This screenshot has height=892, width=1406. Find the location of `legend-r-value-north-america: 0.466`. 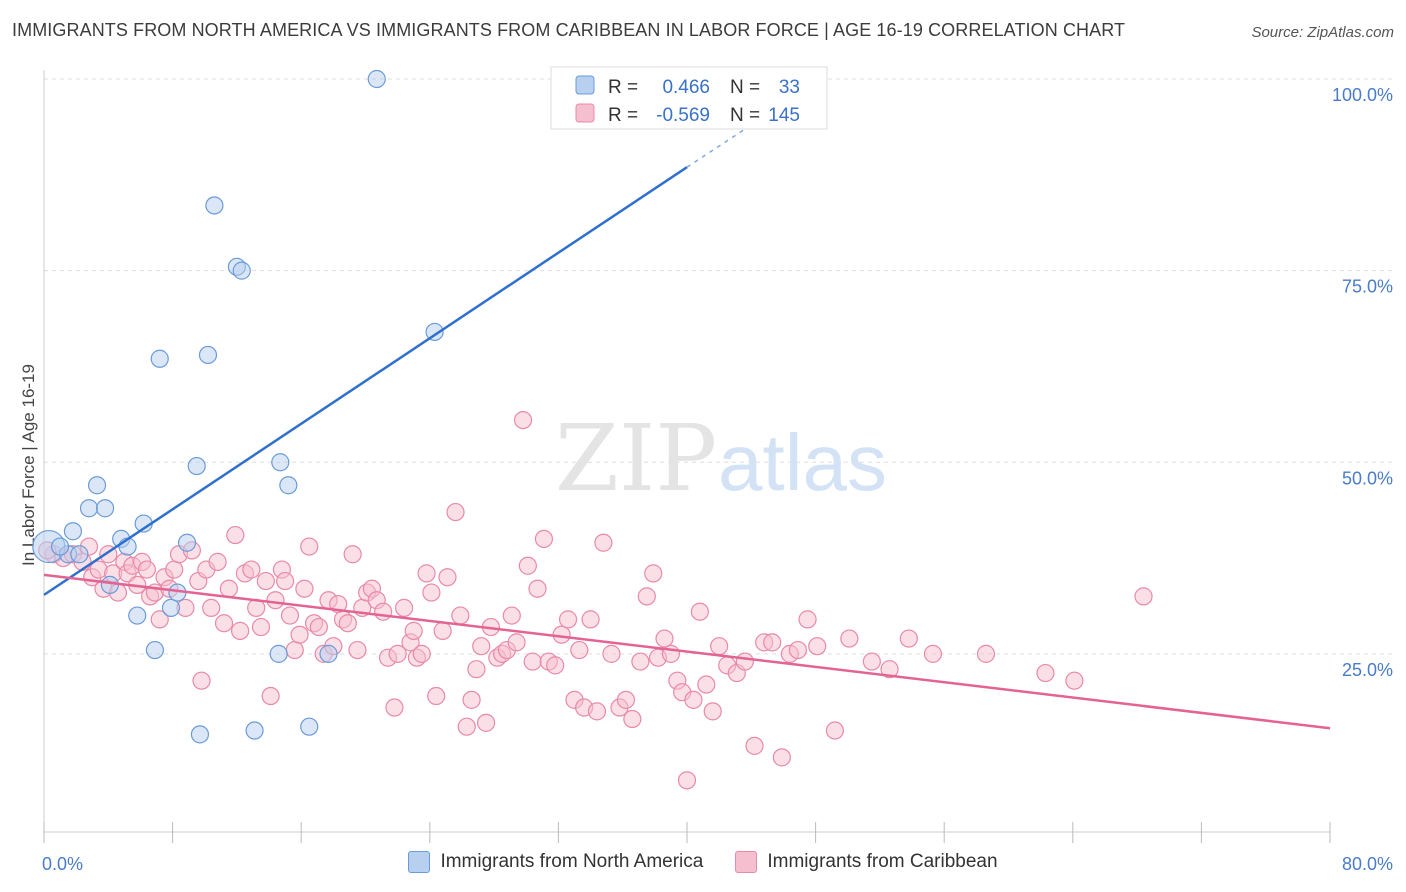

legend-r-value-north-america: 0.466 is located at coordinates (686, 87).